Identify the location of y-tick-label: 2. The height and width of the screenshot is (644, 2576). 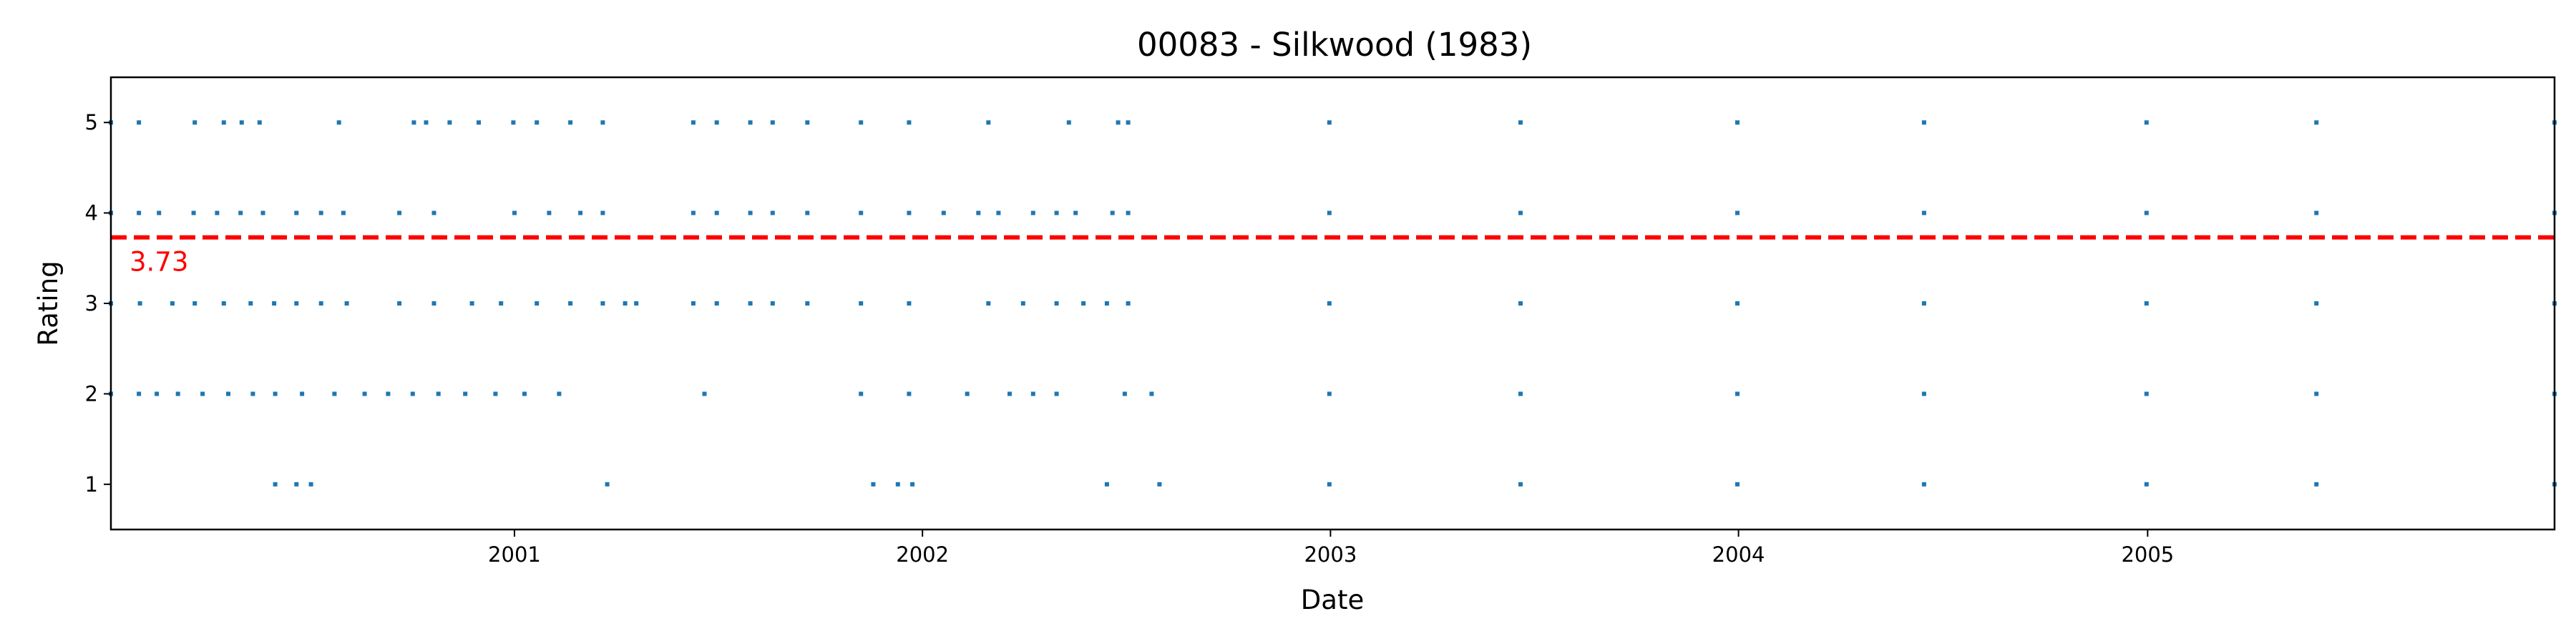
(91, 393).